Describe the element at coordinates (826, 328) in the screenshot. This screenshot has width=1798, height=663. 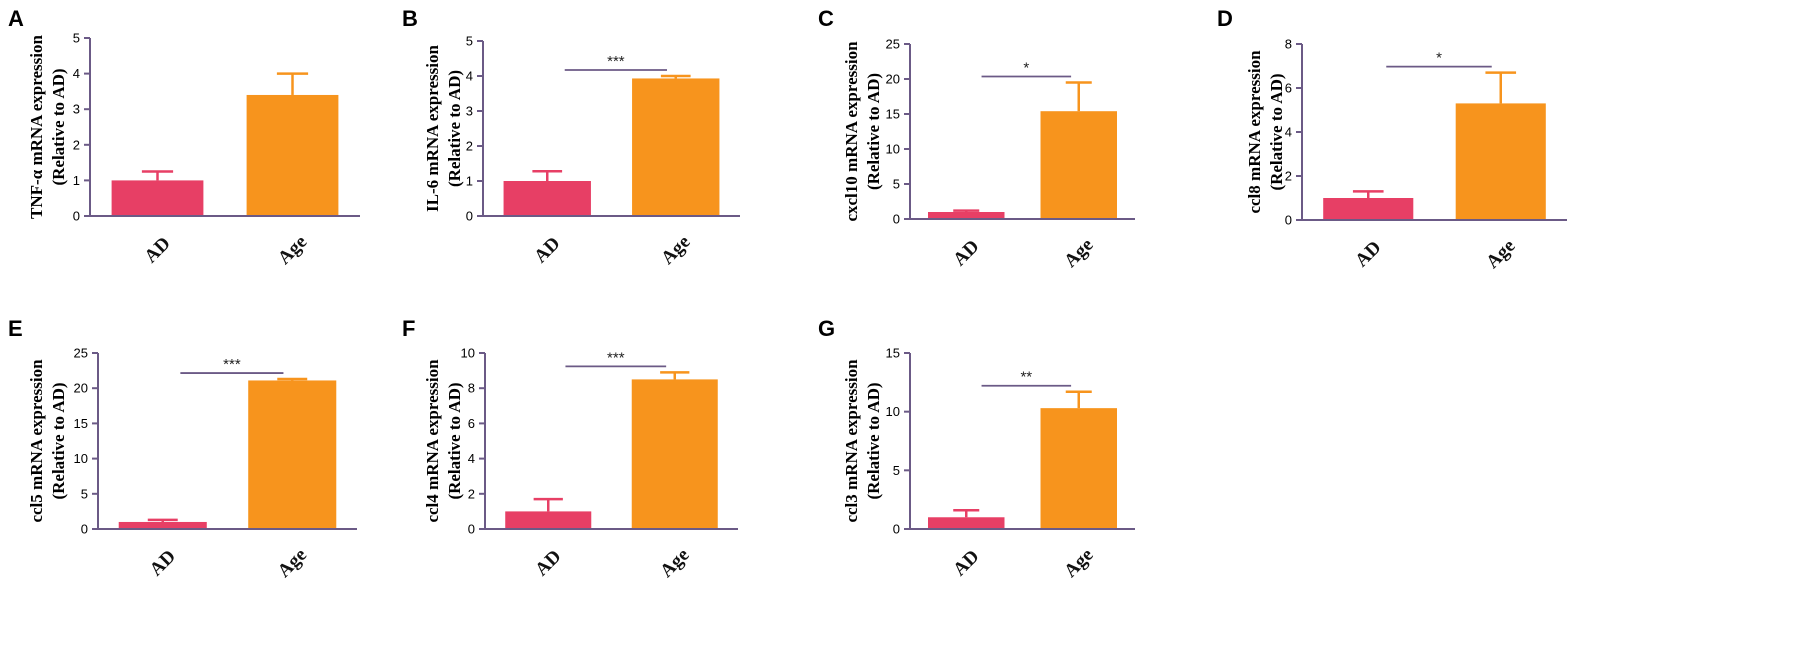
I see `panel-letter: G` at that location.